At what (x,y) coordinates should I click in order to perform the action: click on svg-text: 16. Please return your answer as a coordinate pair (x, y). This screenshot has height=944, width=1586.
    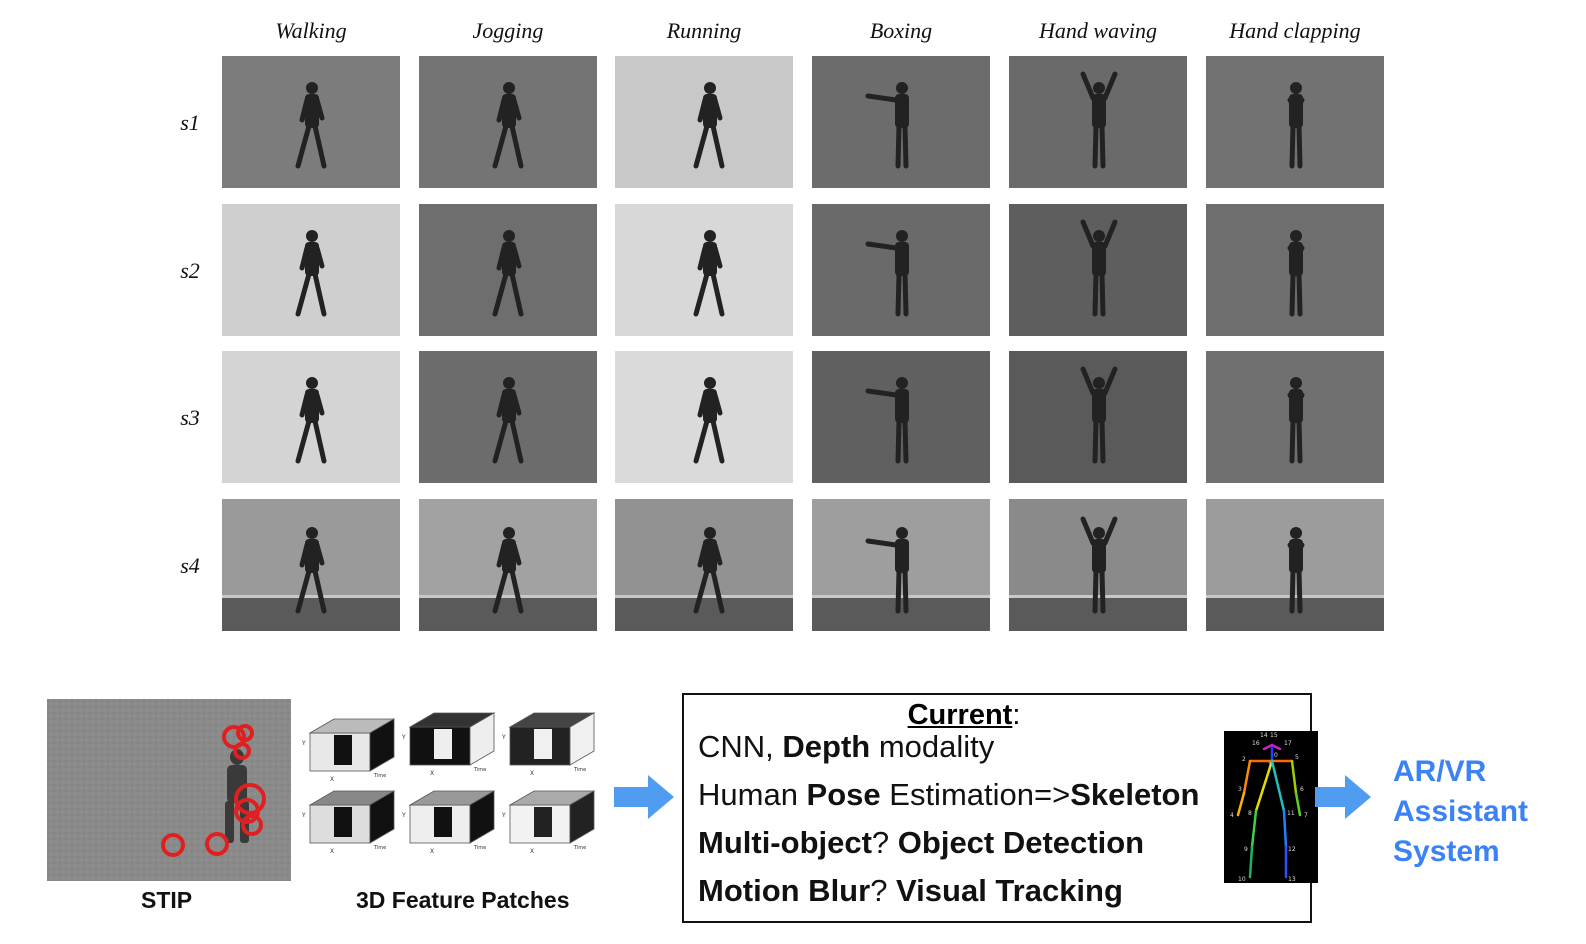
    Looking at the image, I should click on (1256, 743).